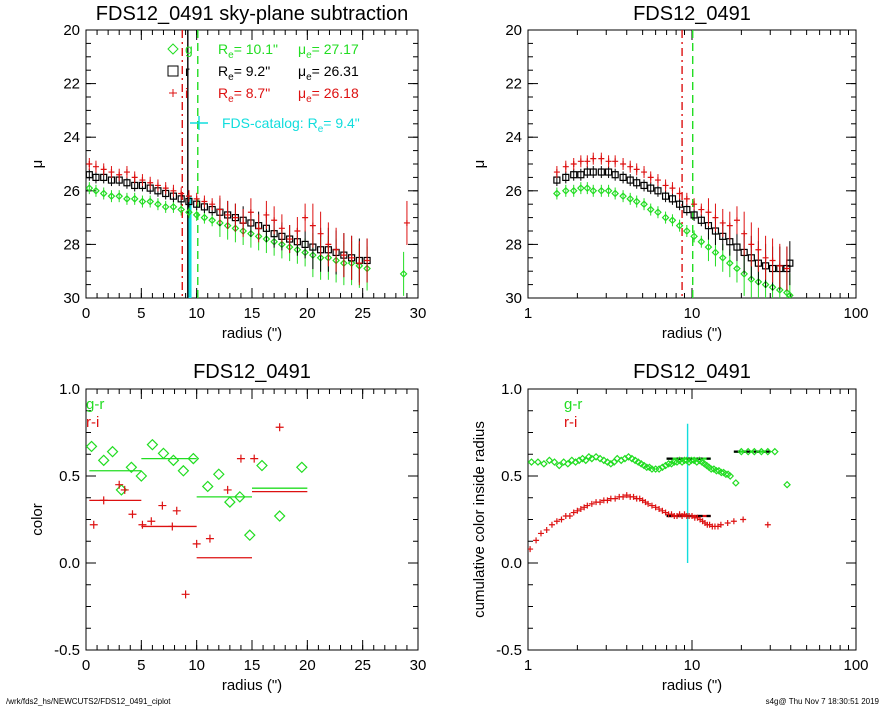 Image resolution: width=885 pixels, height=708 pixels. Describe the element at coordinates (362, 313) in the screenshot. I see `x-tick-label: 25` at that location.